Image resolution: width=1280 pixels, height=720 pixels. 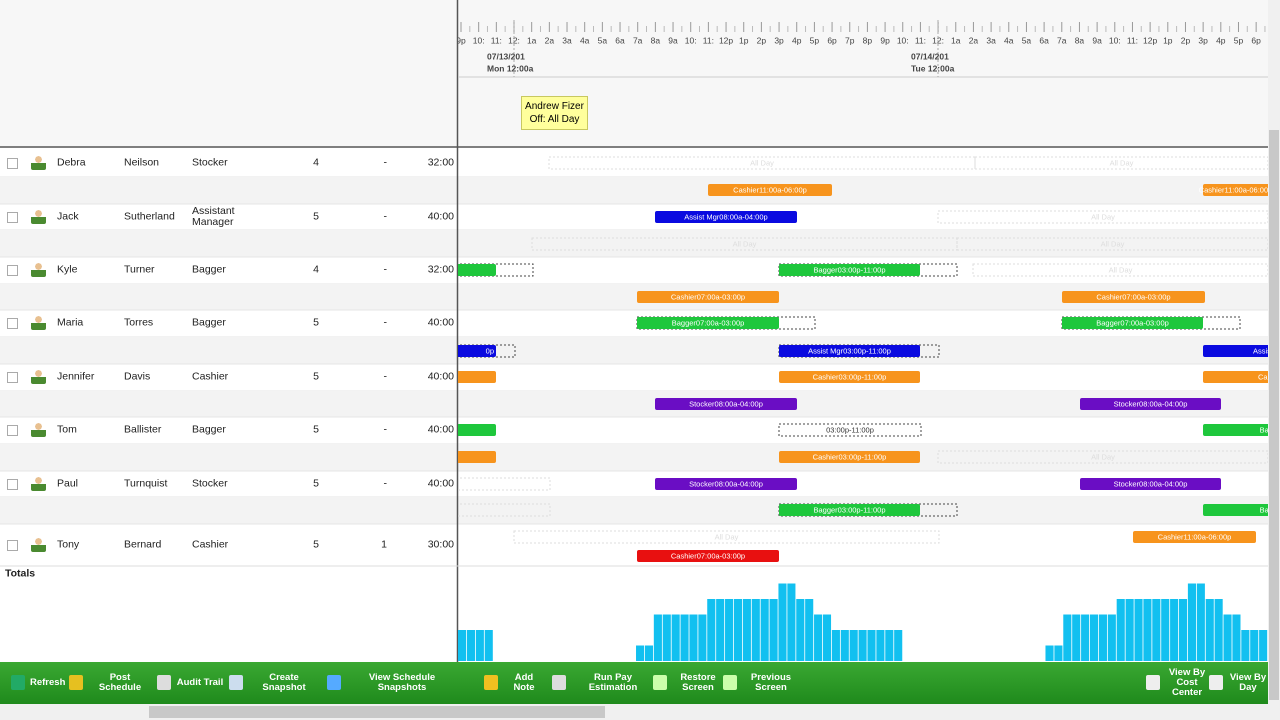 I want to click on shift-label: Cashier11:00a-06:00p, so click(x=770, y=189).